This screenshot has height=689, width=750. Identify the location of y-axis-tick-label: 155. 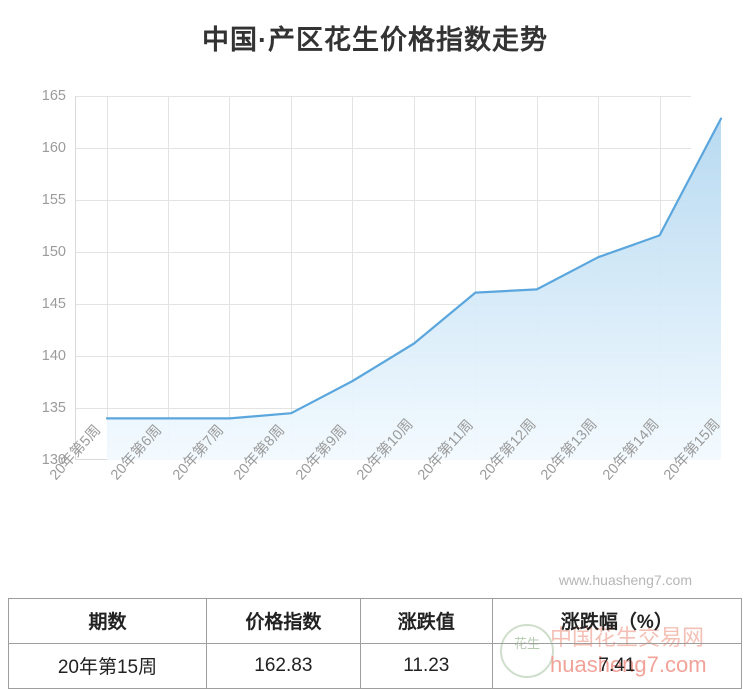
(53, 200).